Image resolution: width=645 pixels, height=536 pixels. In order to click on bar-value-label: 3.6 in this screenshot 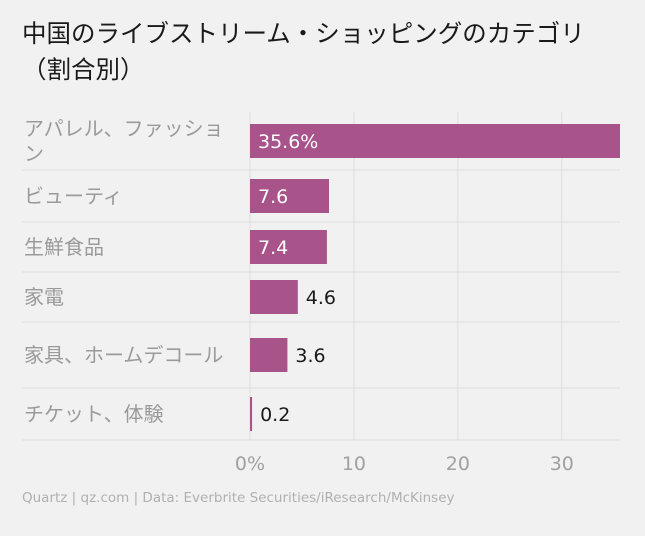, I will do `click(310, 356)`.